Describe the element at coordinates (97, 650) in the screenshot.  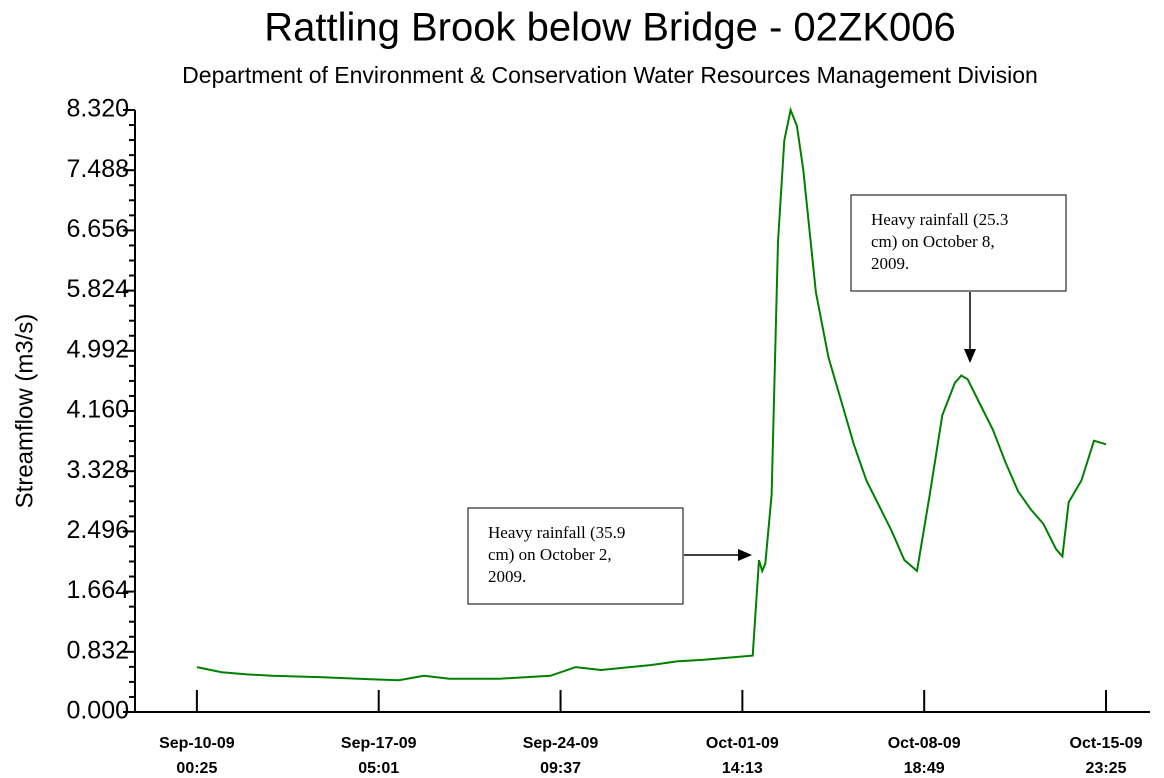
I see `y-tick-label: 0.832` at that location.